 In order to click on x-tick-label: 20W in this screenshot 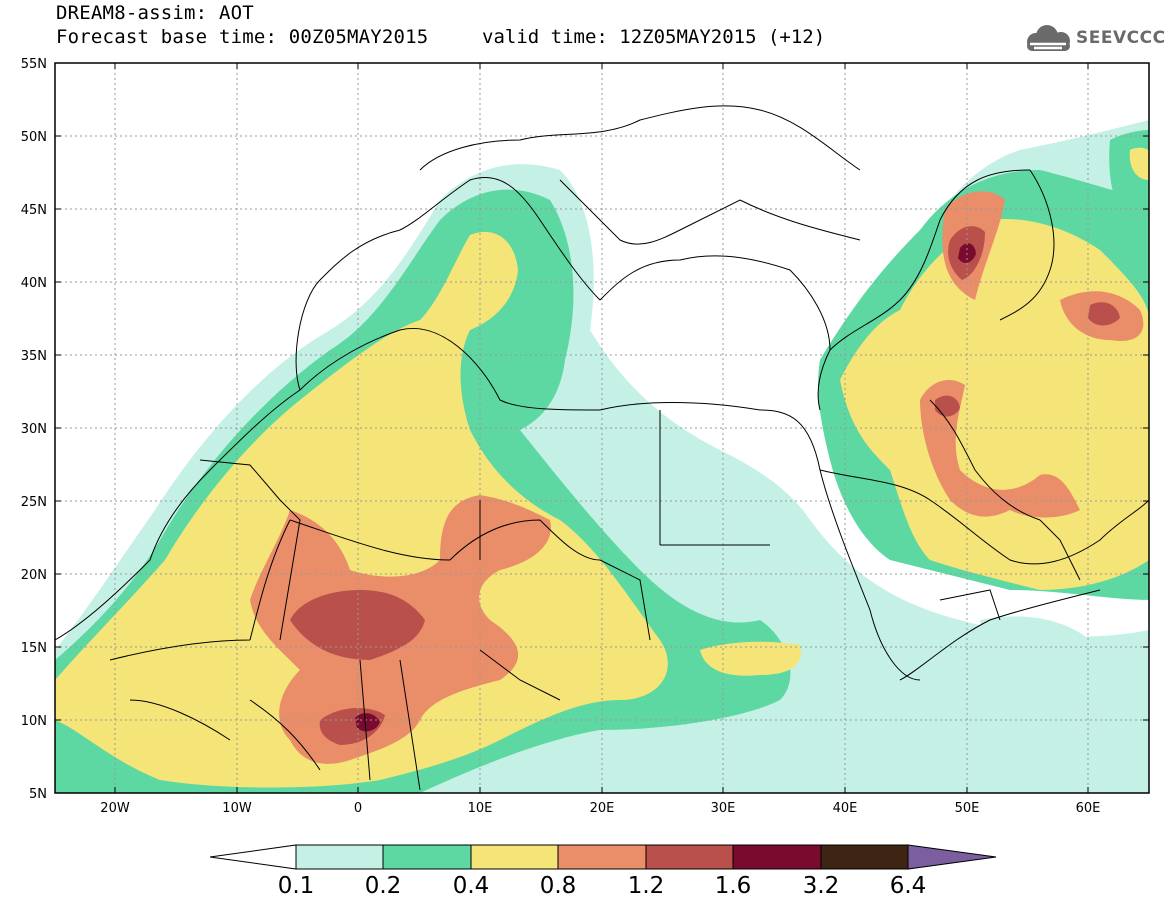, I will do `click(115, 808)`.